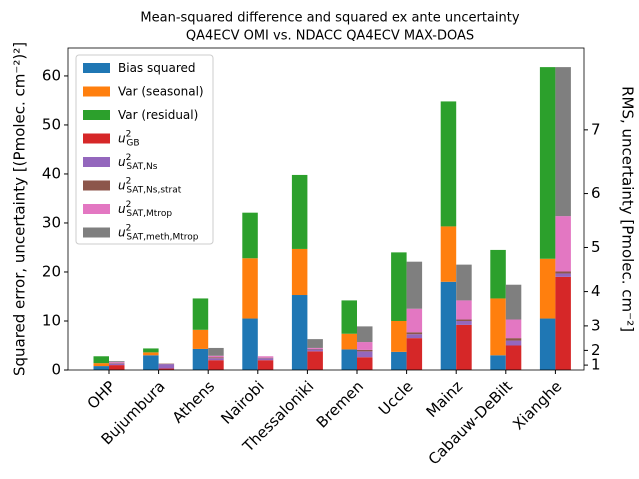 The image size is (639, 479). Describe the element at coordinates (56, 370) in the screenshot. I see `y-tick-label: 0` at that location.